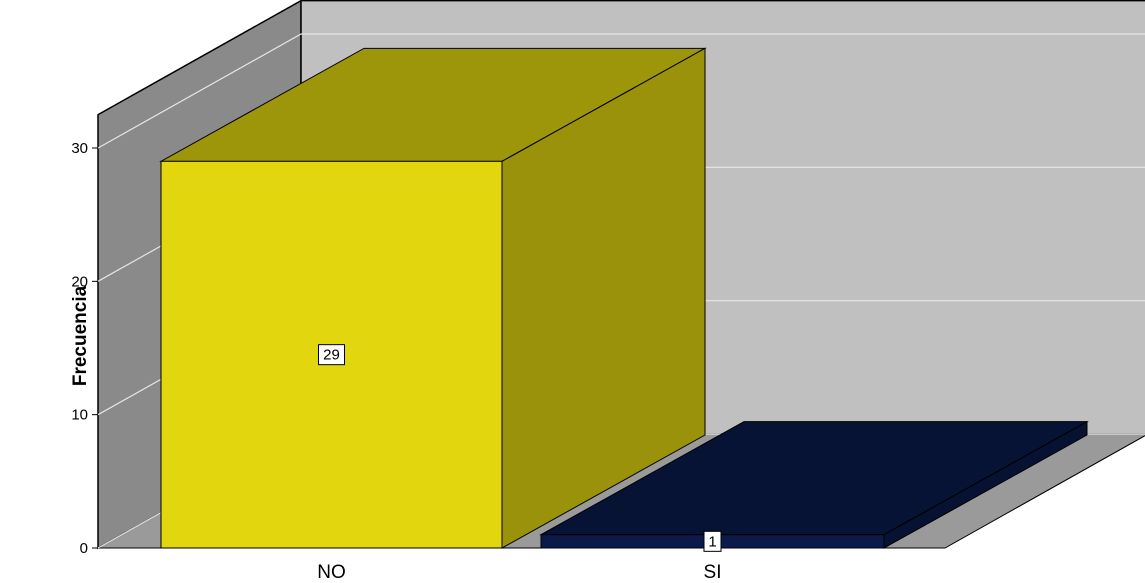 This screenshot has height=583, width=1145. I want to click on data-label: 29, so click(331, 355).